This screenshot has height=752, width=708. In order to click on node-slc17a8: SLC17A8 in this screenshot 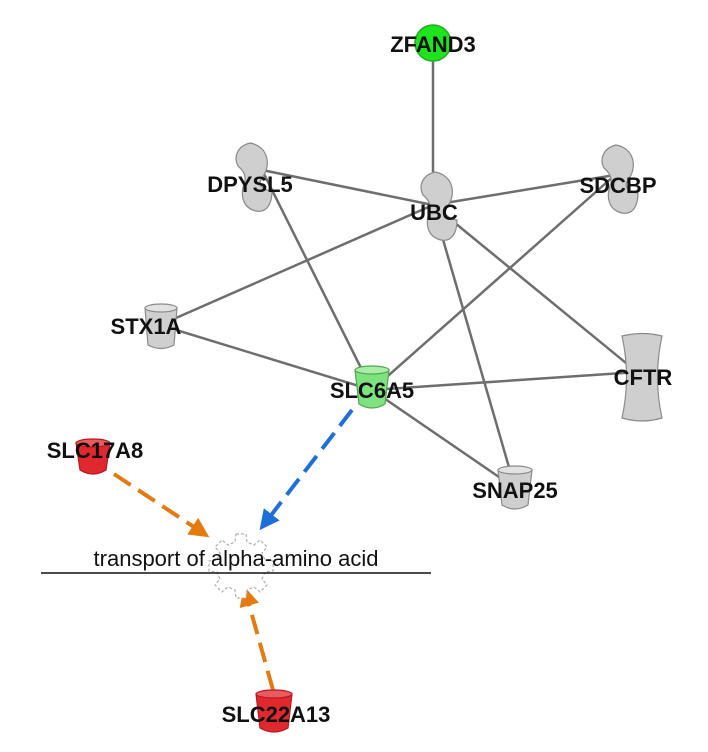, I will do `click(95, 456)`.